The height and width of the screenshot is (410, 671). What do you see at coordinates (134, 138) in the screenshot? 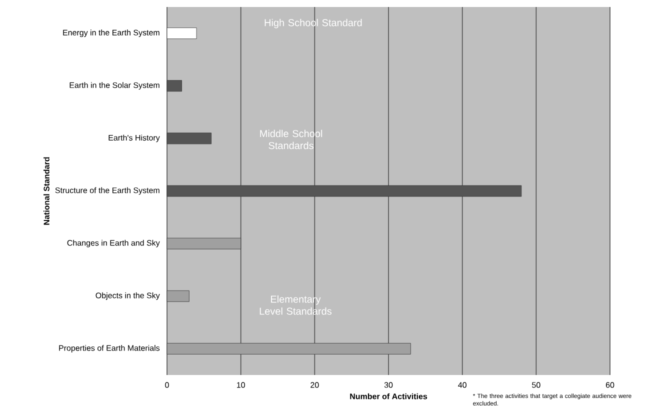
I see `y-tick-label: Earth's History` at bounding box center [134, 138].